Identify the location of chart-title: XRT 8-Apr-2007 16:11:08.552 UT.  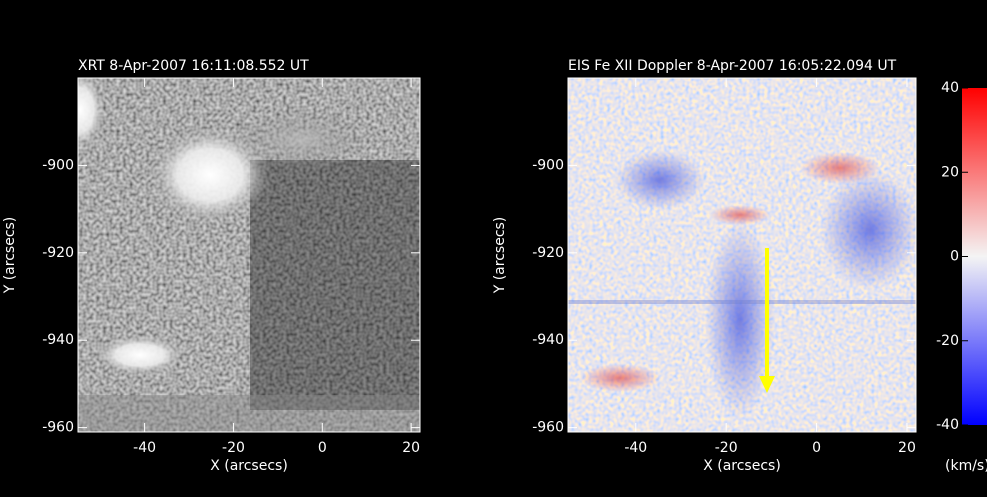
(193, 66).